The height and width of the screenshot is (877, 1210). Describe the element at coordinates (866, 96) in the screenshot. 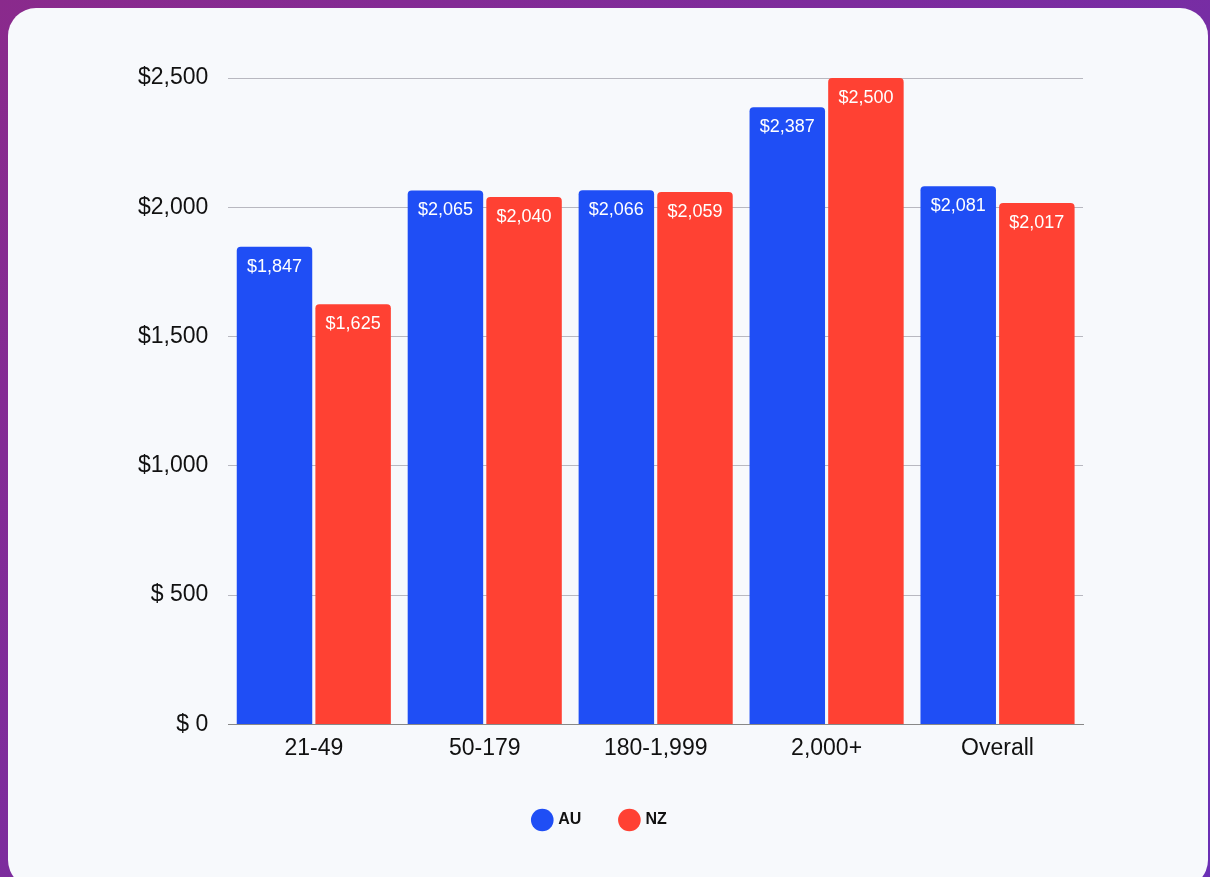

I see `data-label: $2,500` at that location.